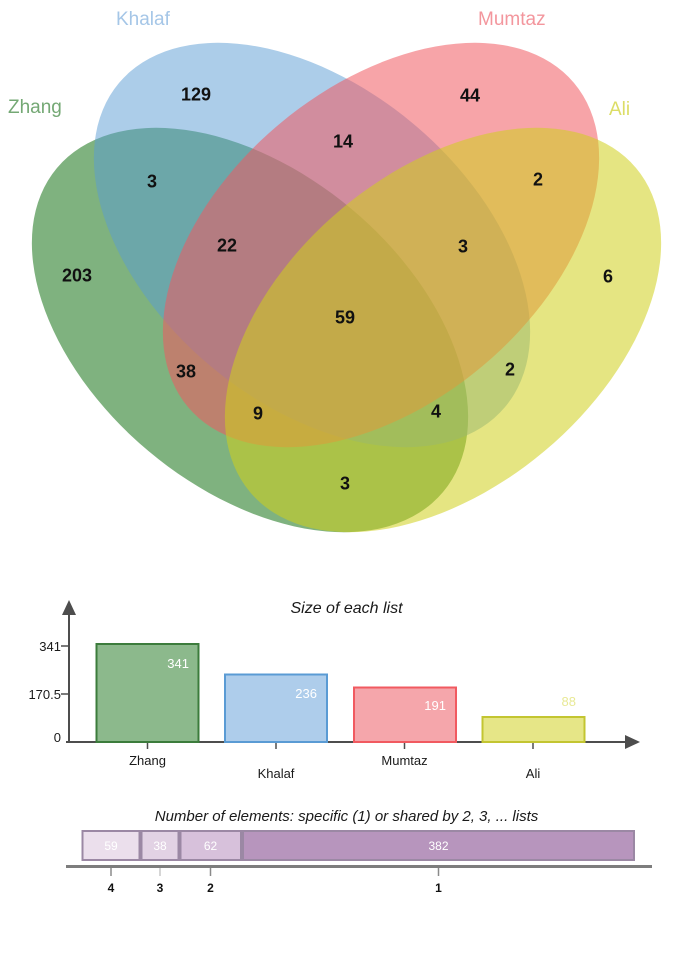  Describe the element at coordinates (343, 141) in the screenshot. I see `venn-region-count-khalaf-mumtaz: 14` at that location.